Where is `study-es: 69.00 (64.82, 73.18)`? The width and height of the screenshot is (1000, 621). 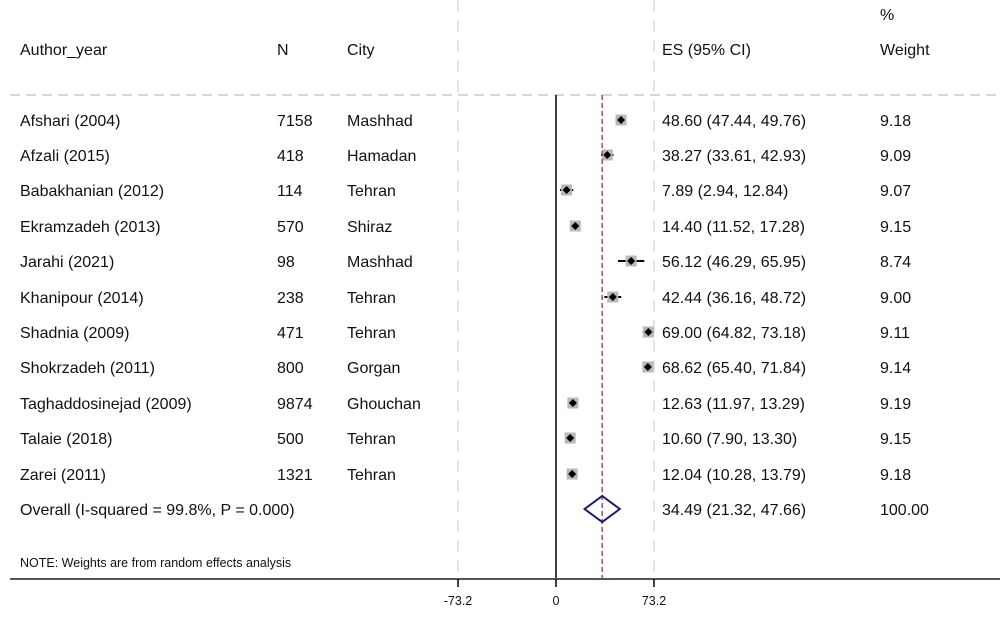 study-es: 69.00 (64.82, 73.18) is located at coordinates (734, 333).